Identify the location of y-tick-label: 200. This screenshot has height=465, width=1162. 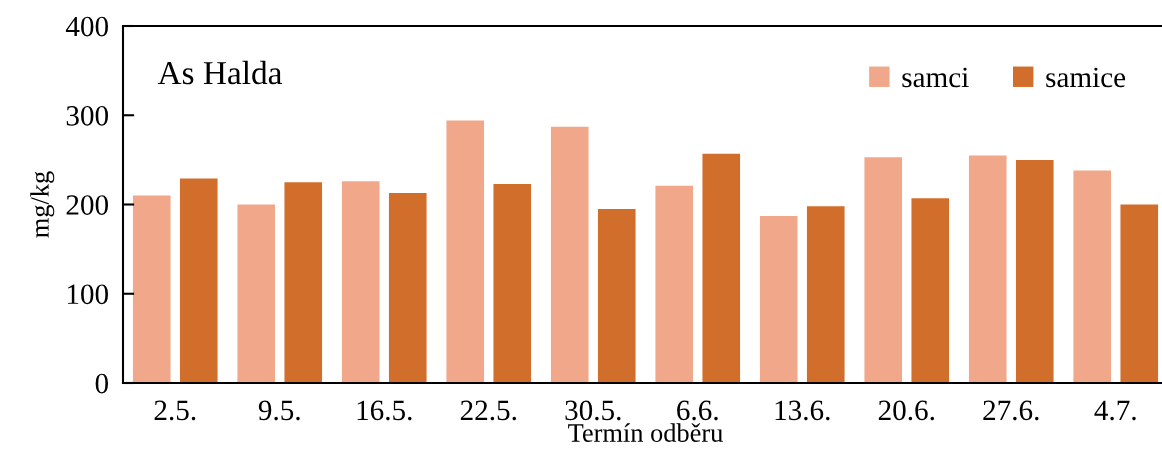
(87, 205).